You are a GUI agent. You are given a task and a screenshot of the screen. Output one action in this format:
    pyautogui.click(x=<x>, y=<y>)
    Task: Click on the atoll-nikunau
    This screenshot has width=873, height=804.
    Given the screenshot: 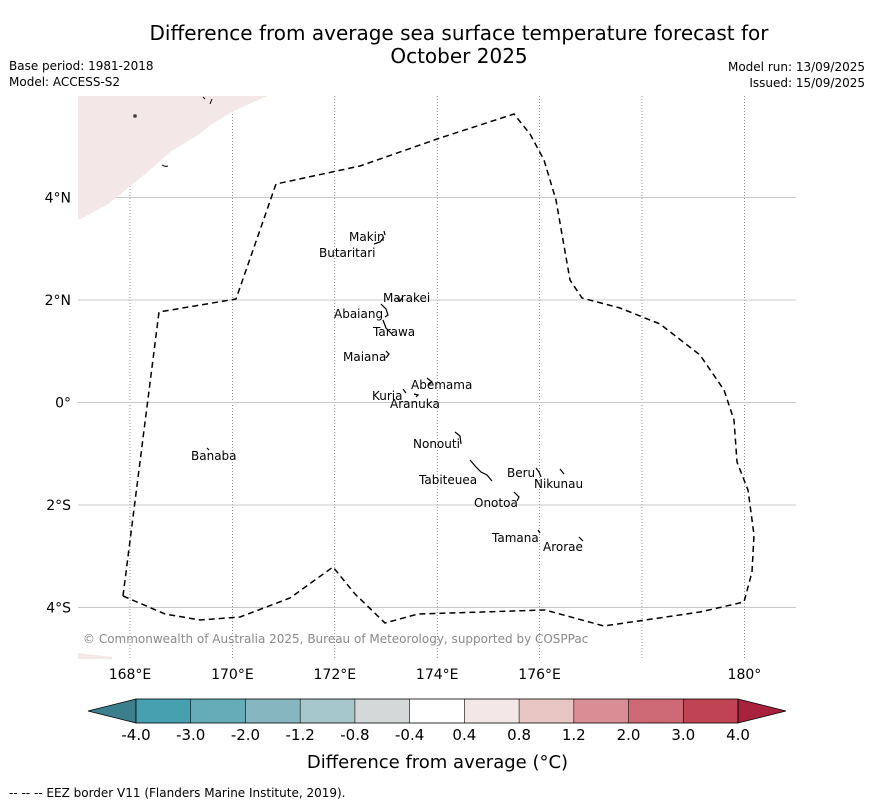 What is the action you would take?
    pyautogui.click(x=562, y=471)
    